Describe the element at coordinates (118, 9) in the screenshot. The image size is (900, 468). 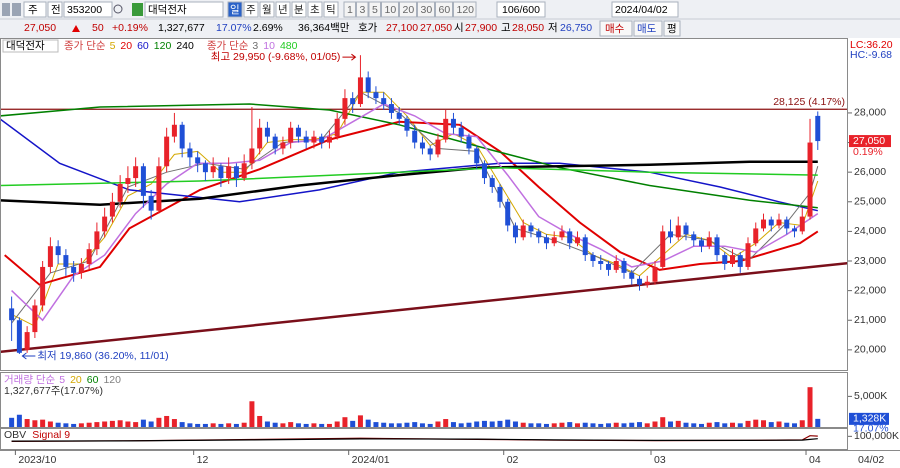
I see `search-icon` at that location.